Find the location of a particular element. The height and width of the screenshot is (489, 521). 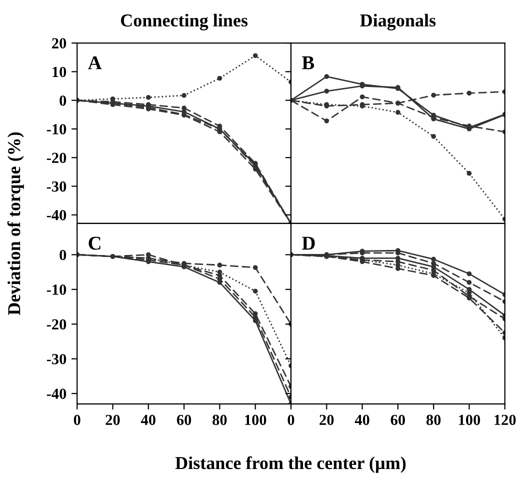

annotation: D is located at coordinates (308, 243).